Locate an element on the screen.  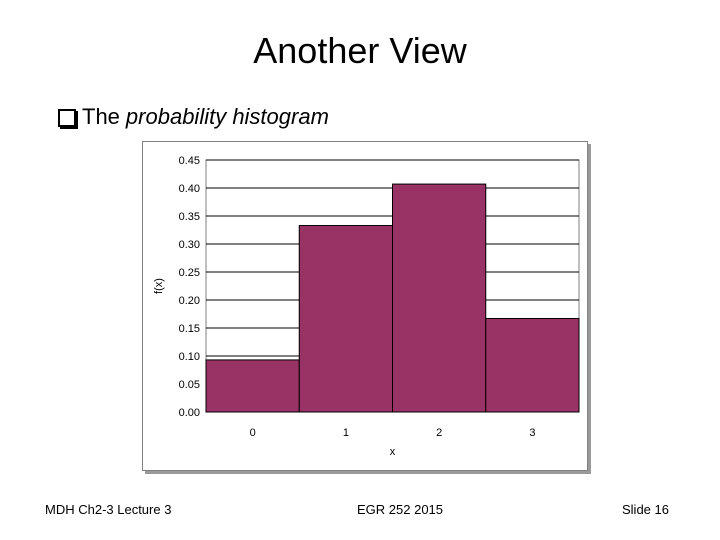
footer-left: MDH Ch2-3 Lecture 3 is located at coordinates (108, 509).